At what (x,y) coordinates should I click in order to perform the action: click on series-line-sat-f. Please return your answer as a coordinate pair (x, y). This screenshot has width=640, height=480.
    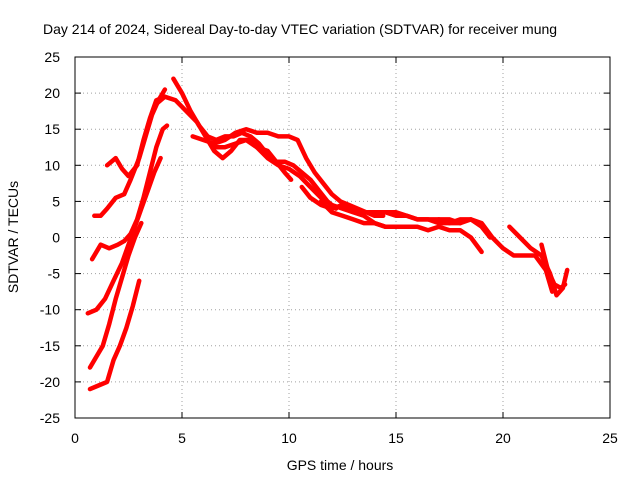
    Looking at the image, I should click on (114, 335).